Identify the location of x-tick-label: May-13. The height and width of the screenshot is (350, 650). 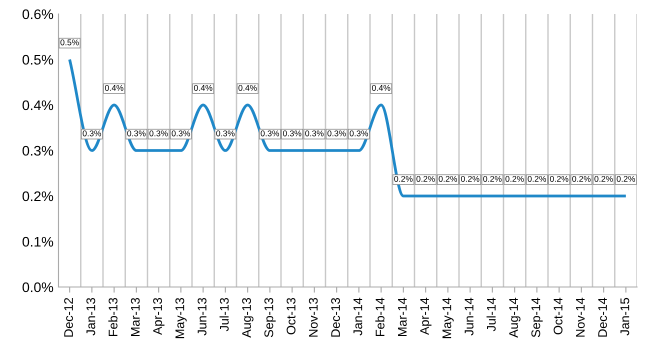
(181, 318).